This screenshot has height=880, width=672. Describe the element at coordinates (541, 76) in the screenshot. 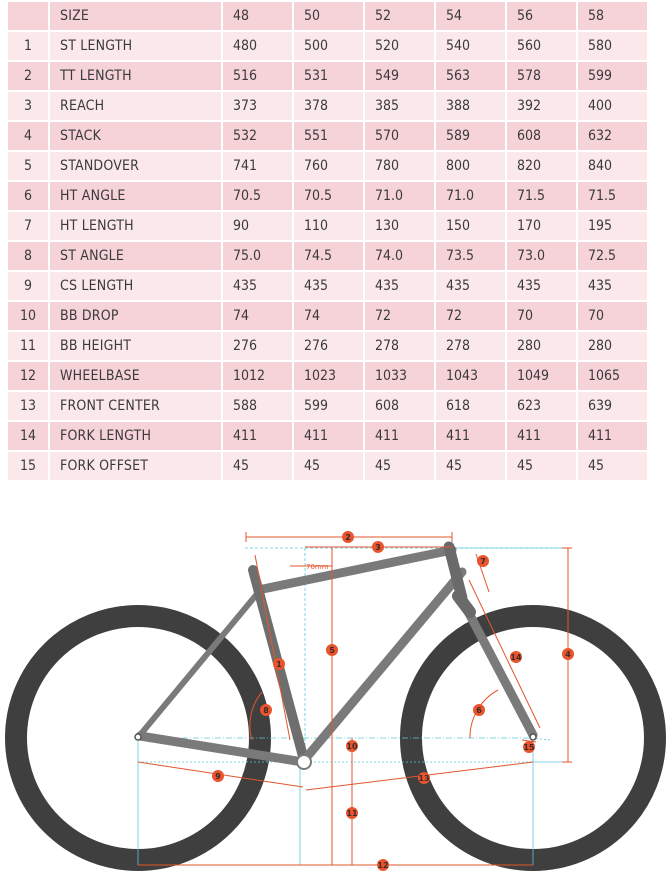

I see `row-value-size-56: 578` at that location.